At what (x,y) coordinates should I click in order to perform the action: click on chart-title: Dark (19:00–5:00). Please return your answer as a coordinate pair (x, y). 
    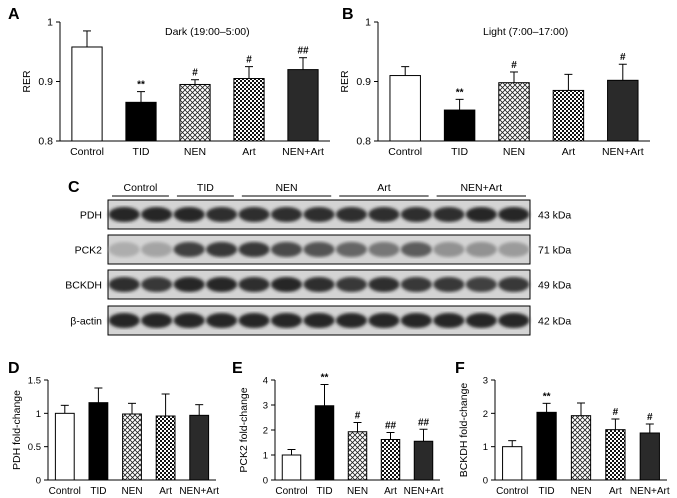
    Looking at the image, I should click on (207, 32).